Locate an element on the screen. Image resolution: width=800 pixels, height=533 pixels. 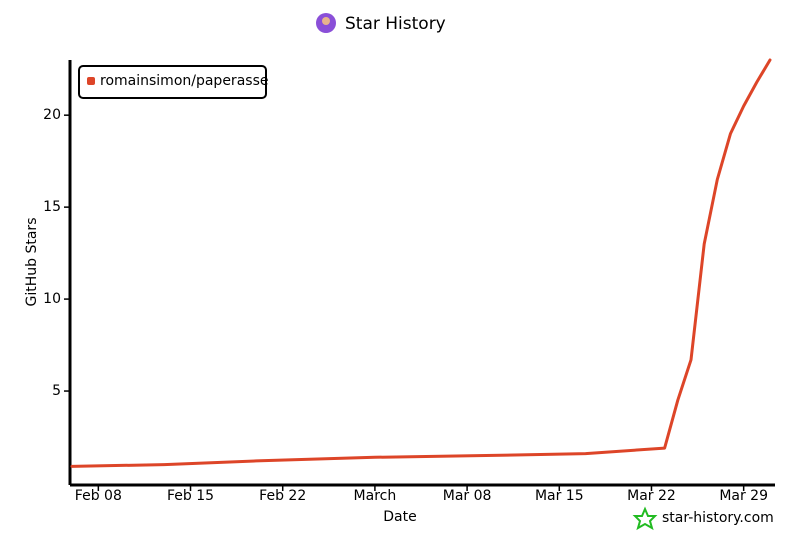
x-tick-label: March is located at coordinates (375, 496).